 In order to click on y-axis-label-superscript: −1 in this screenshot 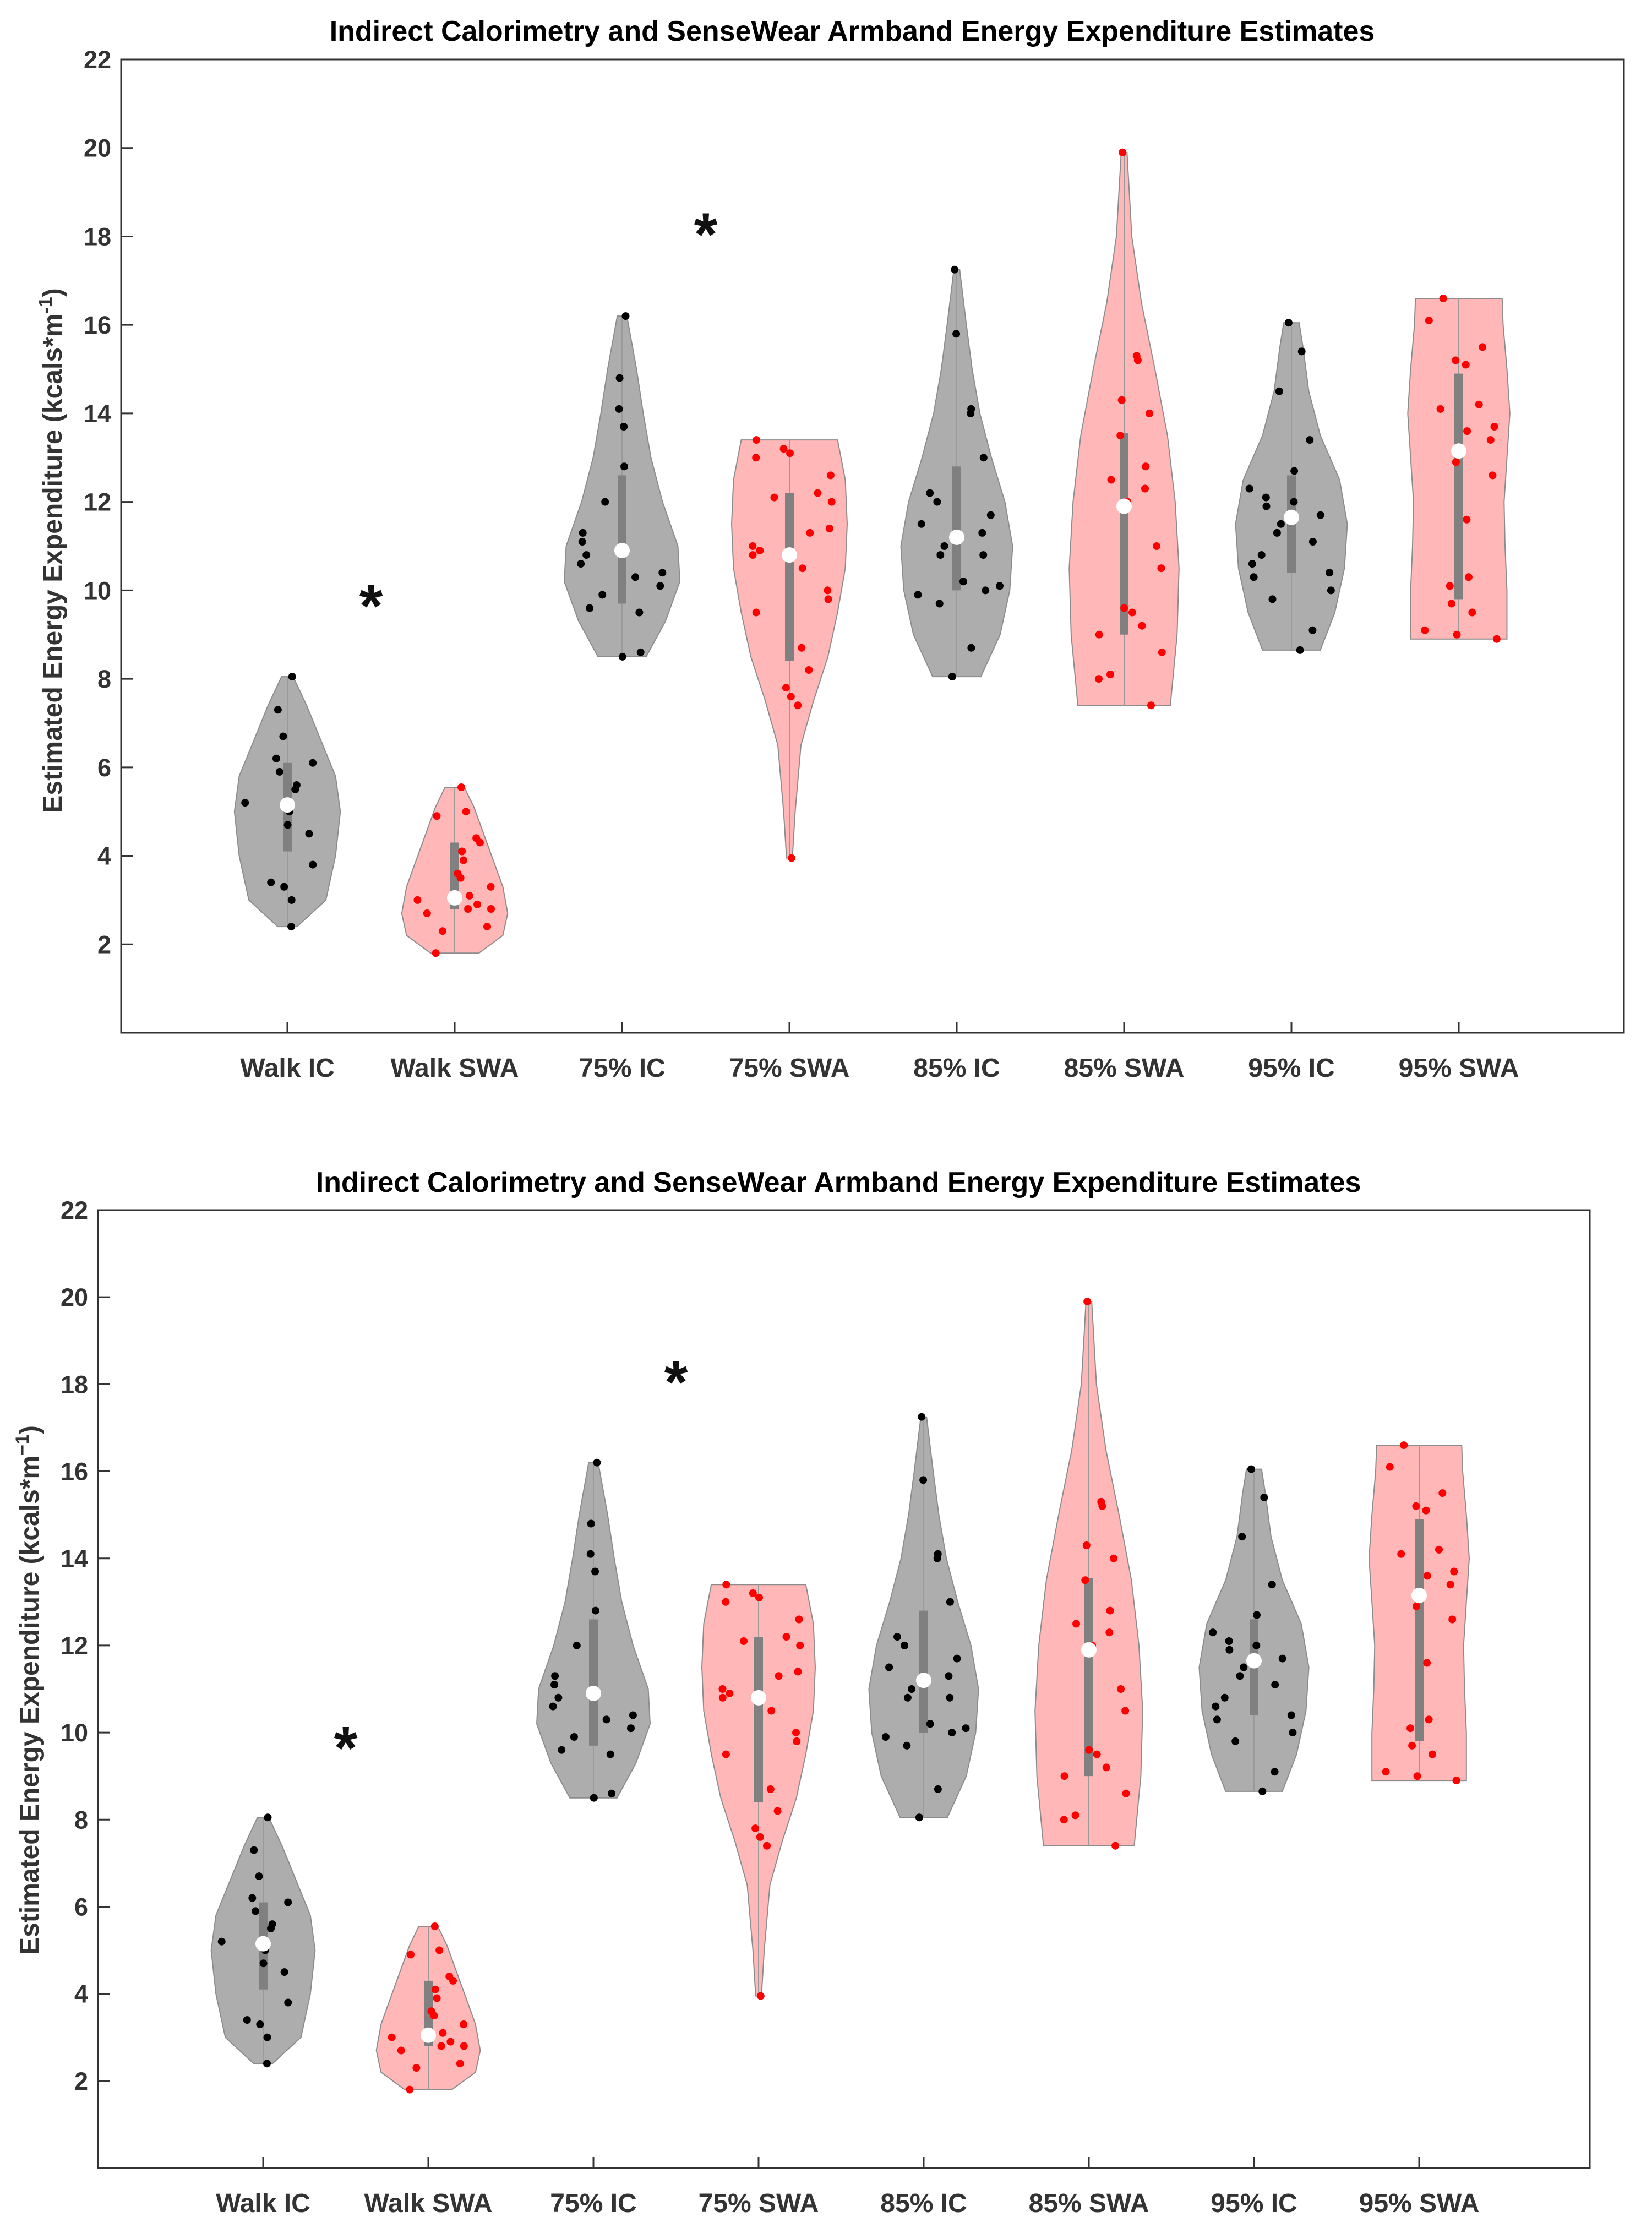, I will do `click(22, 1445)`.